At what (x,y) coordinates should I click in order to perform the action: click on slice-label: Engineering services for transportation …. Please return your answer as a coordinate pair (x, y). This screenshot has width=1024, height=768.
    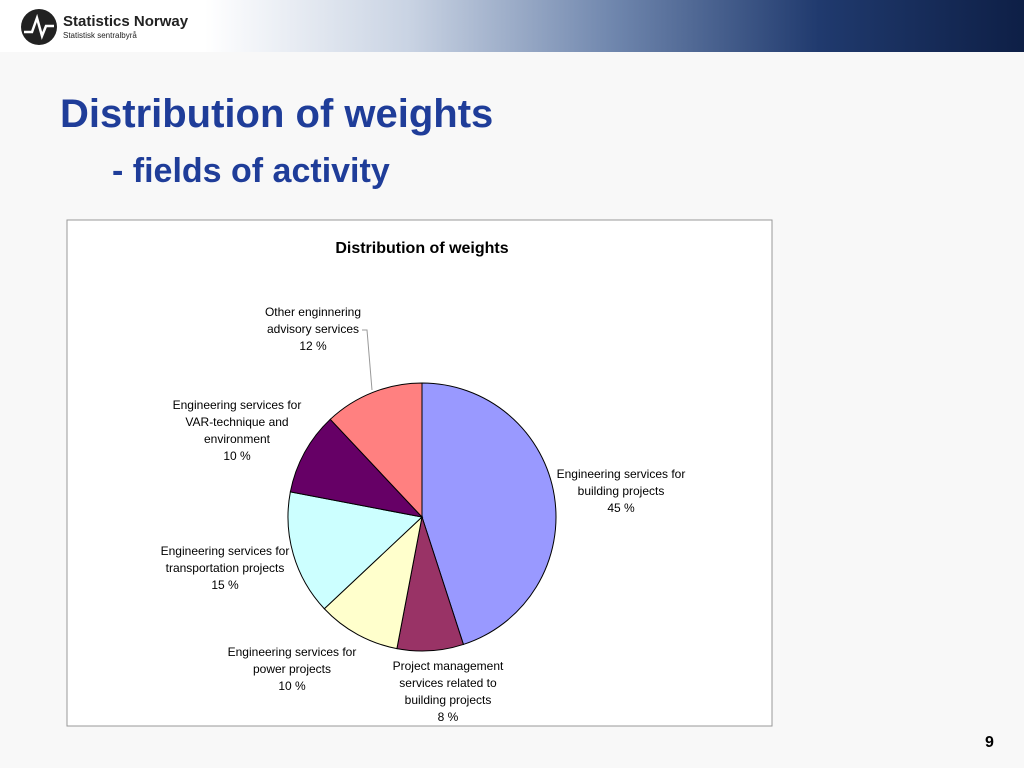
    Looking at the image, I should click on (225, 568).